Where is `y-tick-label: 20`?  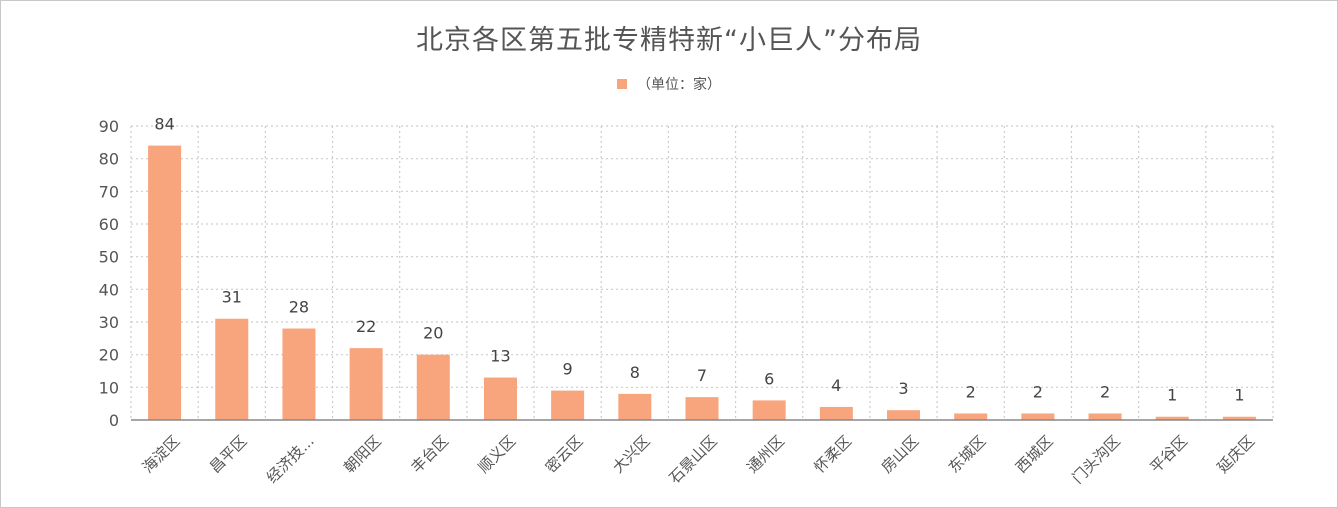
y-tick-label: 20 is located at coordinates (109, 355).